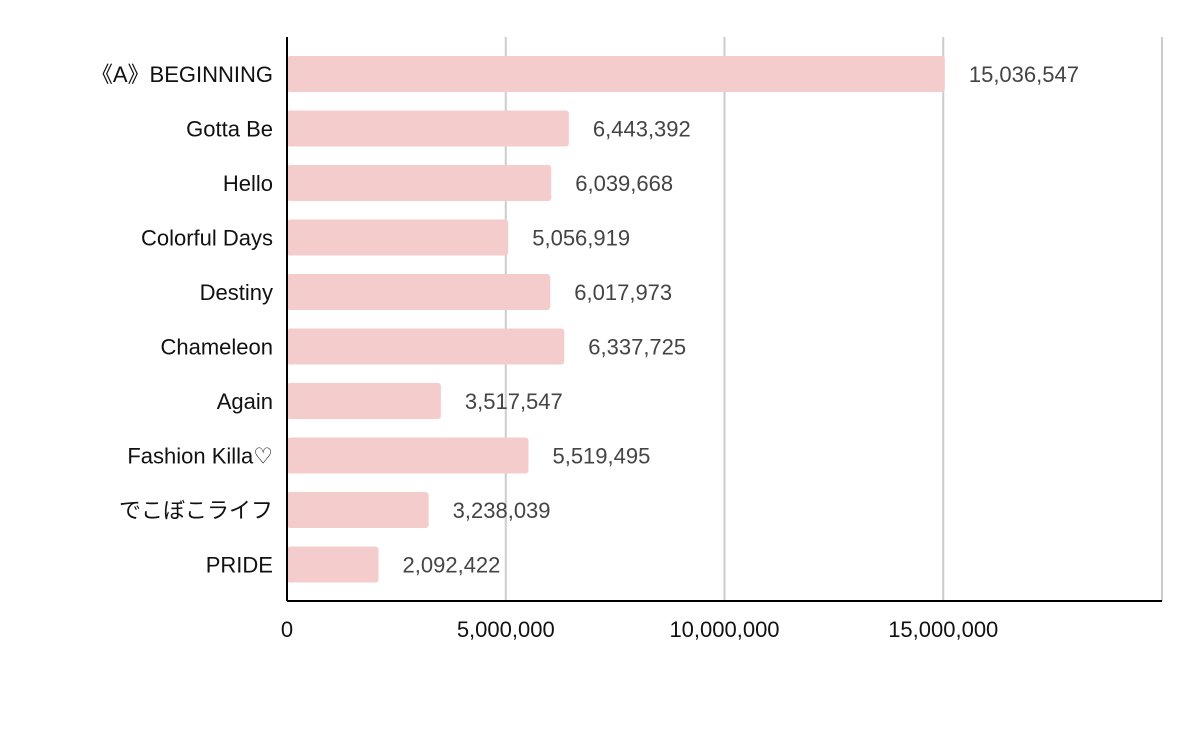 This screenshot has width=1200, height=742. Describe the element at coordinates (200, 456) in the screenshot. I see `category-label: Fashion Killa♡` at that location.